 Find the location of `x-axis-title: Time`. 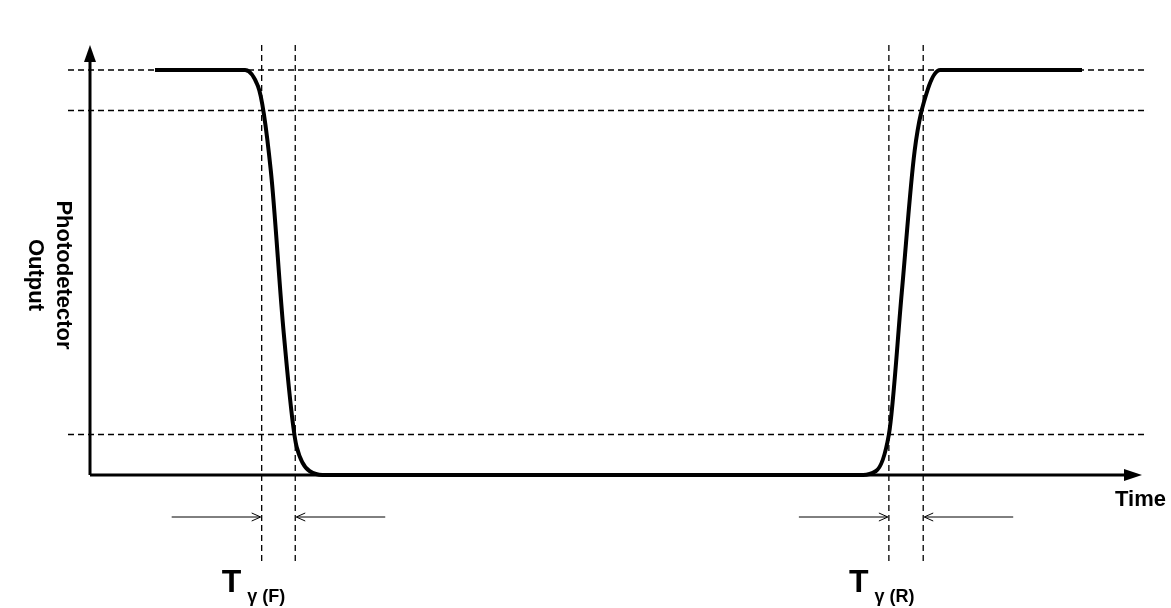

x-axis-title: Time is located at coordinates (1140, 498).